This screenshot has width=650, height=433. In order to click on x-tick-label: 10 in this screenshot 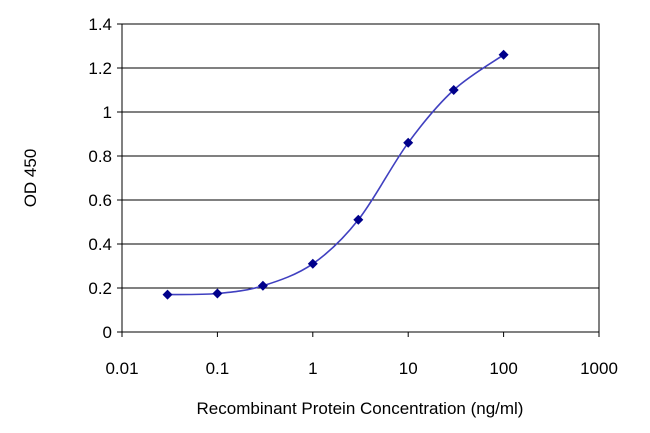, I will do `click(408, 368)`.